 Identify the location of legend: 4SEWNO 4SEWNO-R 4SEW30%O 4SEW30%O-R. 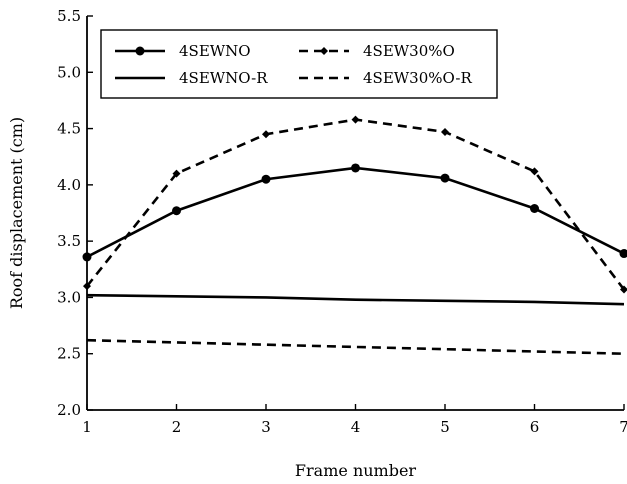
(299, 64).